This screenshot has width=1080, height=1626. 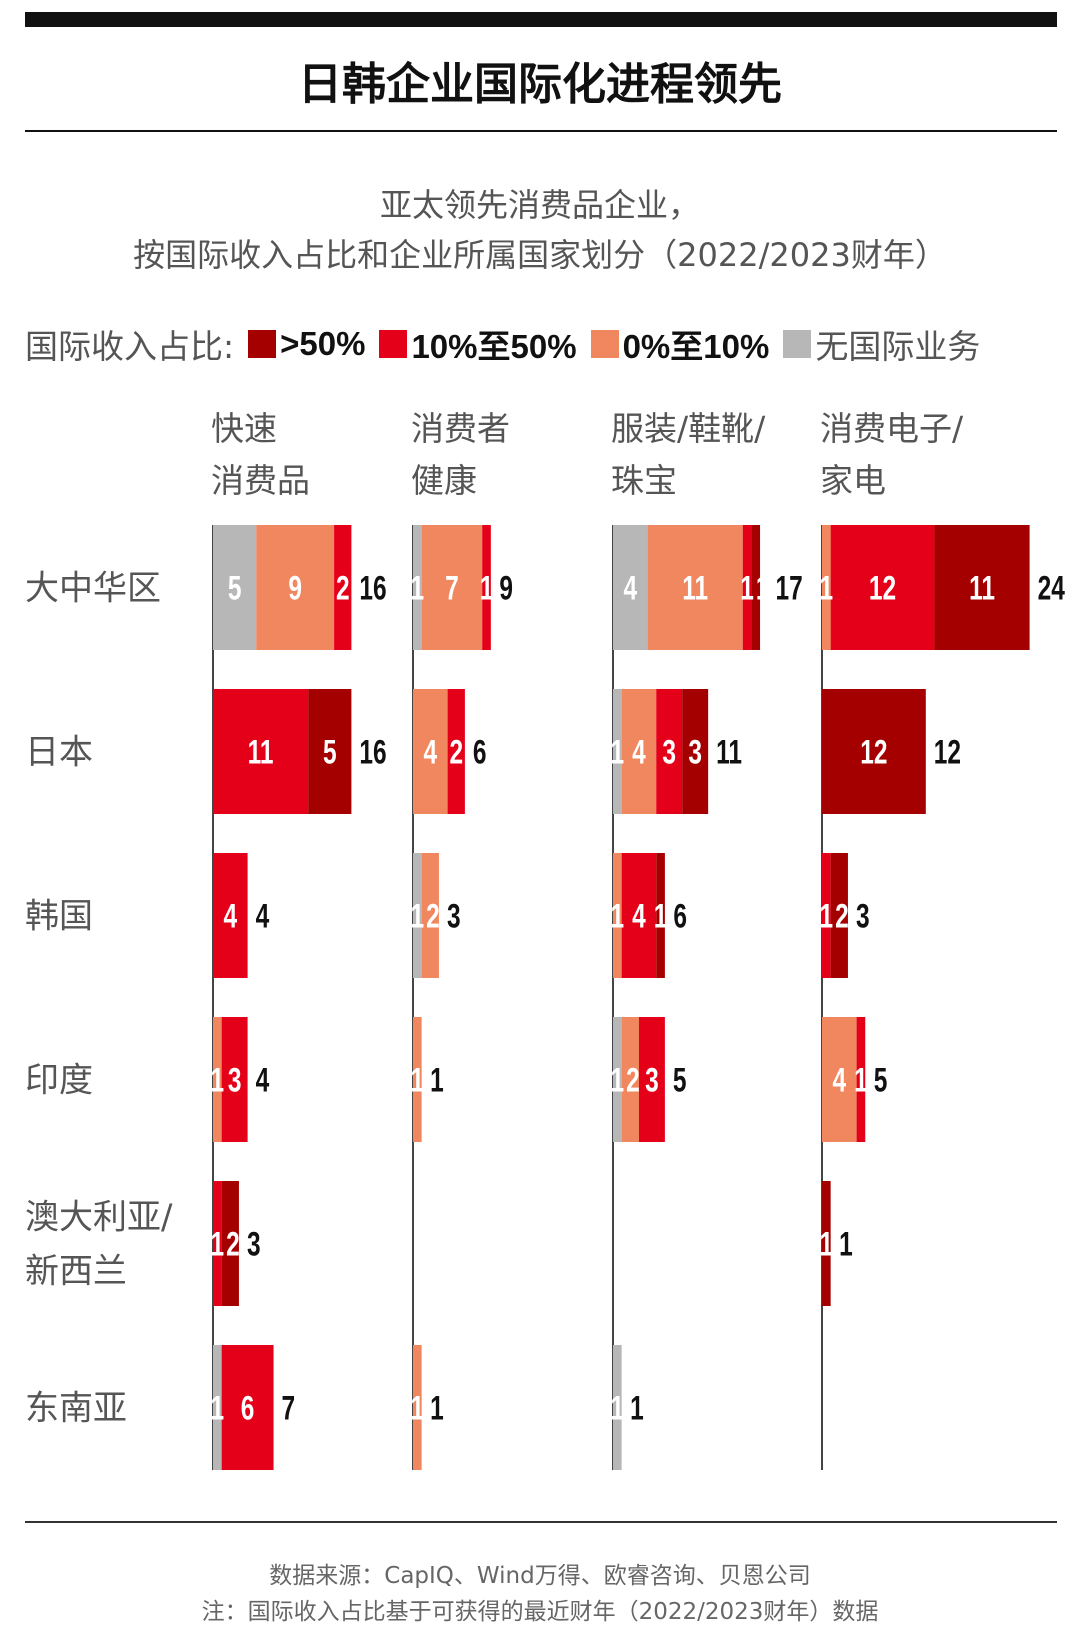 I want to click on chart-title: 日韩企业国际化进程领先, so click(x=540, y=84).